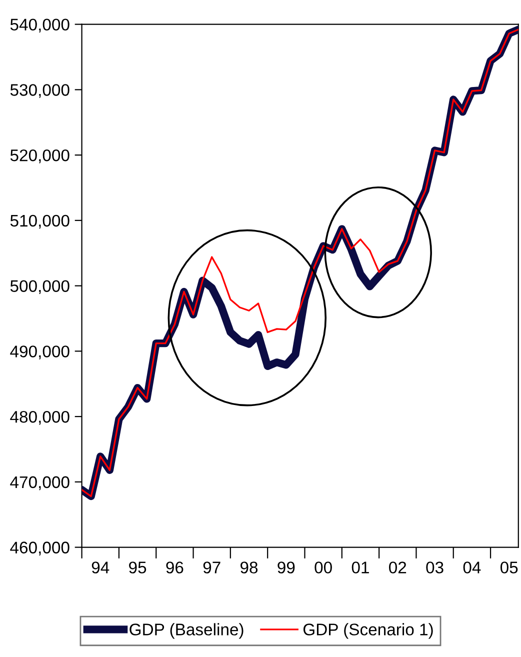 This screenshot has height=657, width=521. I want to click on x-tick-label: 95, so click(137, 568).